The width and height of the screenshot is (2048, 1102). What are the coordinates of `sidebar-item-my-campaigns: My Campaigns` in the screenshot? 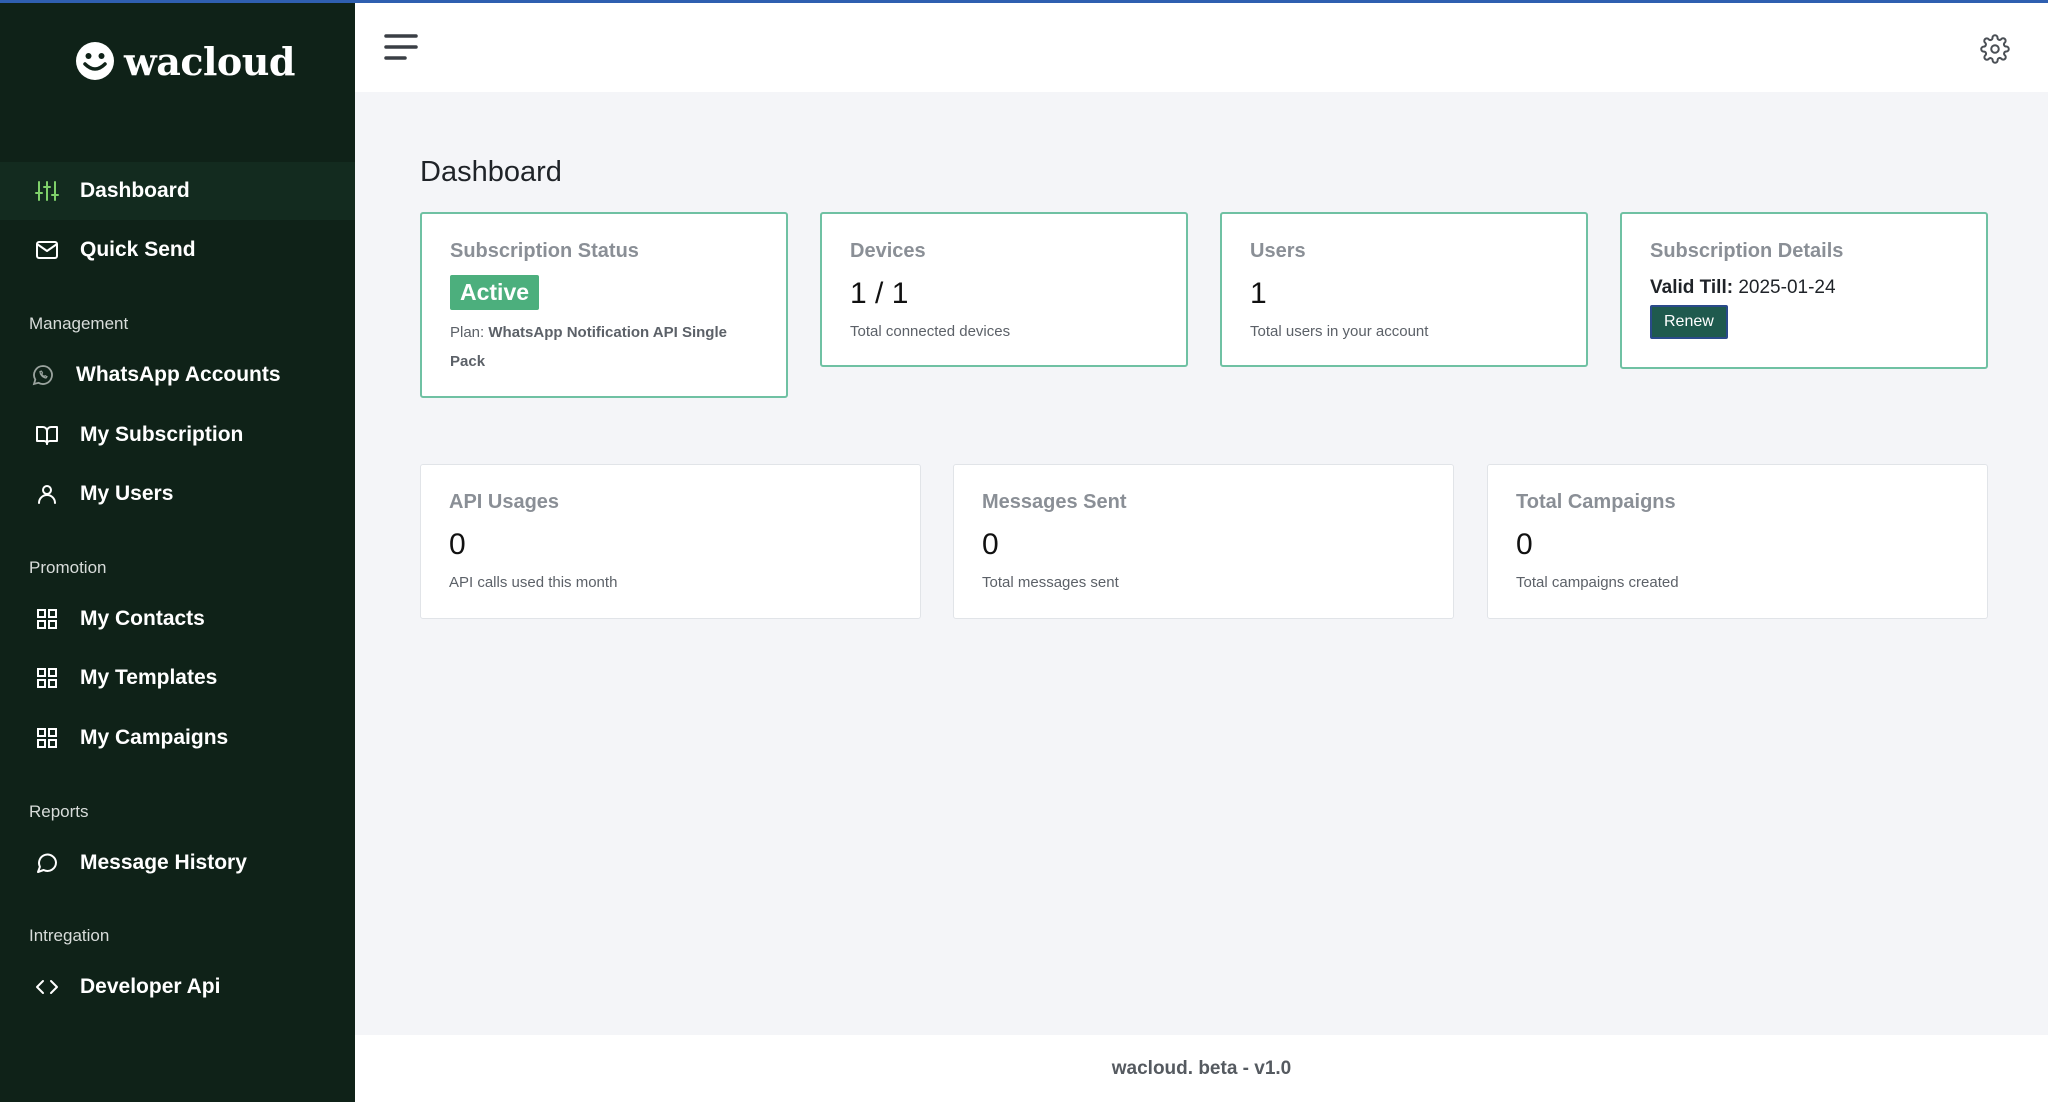 It's located at (177, 738).